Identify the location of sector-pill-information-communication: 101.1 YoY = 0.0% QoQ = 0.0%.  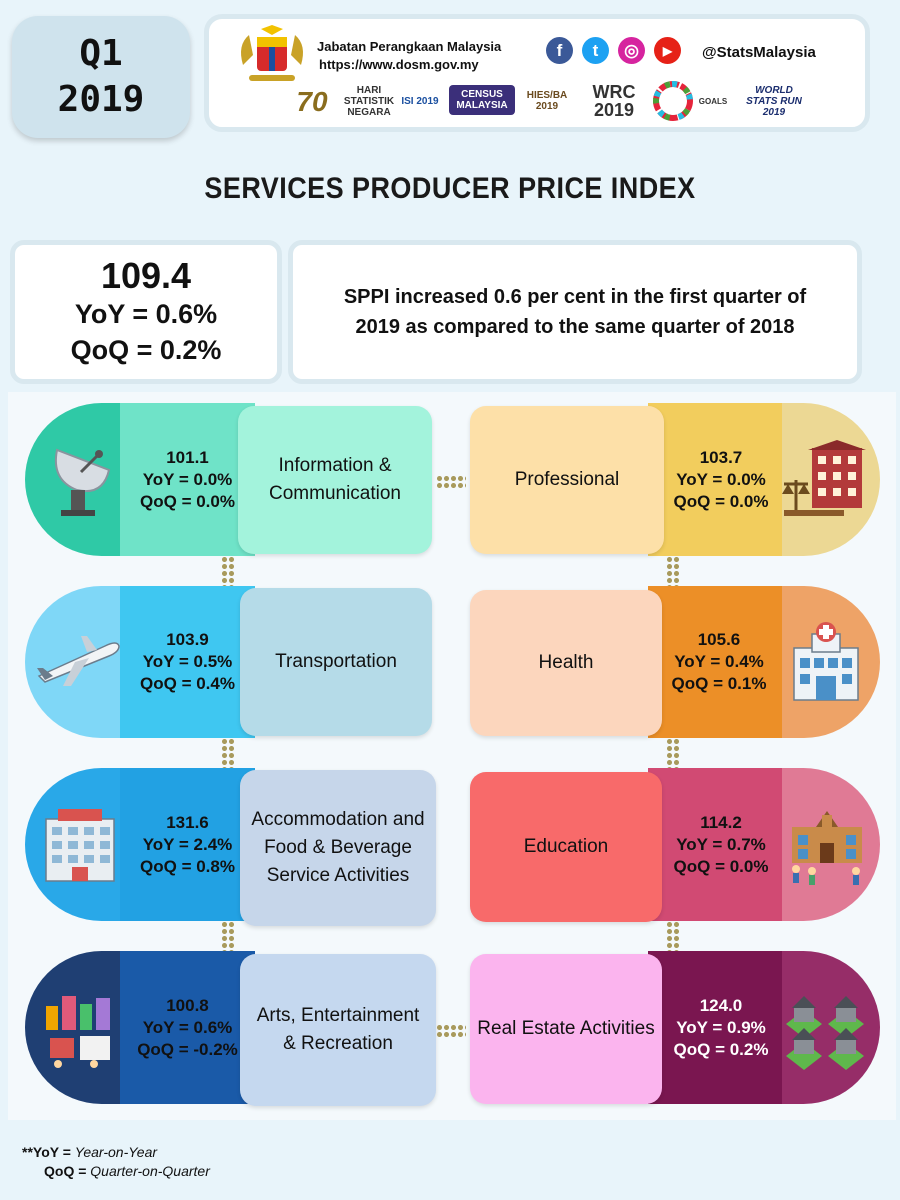
(140, 479).